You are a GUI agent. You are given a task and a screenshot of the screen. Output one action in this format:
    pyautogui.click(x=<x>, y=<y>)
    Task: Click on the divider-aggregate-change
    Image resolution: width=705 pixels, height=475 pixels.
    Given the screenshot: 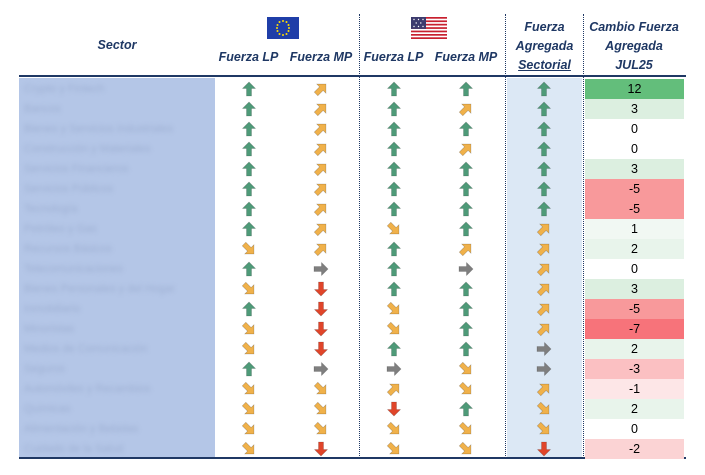 What is the action you would take?
    pyautogui.click(x=583, y=236)
    